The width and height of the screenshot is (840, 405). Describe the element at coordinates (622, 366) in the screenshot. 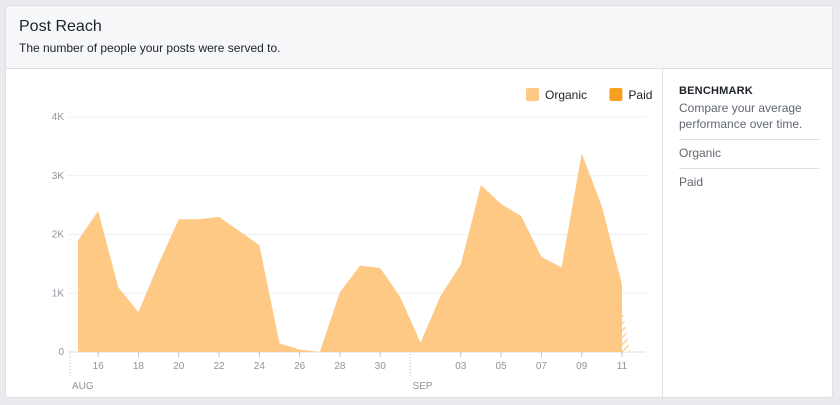

I see `x-tick-label: 11` at that location.